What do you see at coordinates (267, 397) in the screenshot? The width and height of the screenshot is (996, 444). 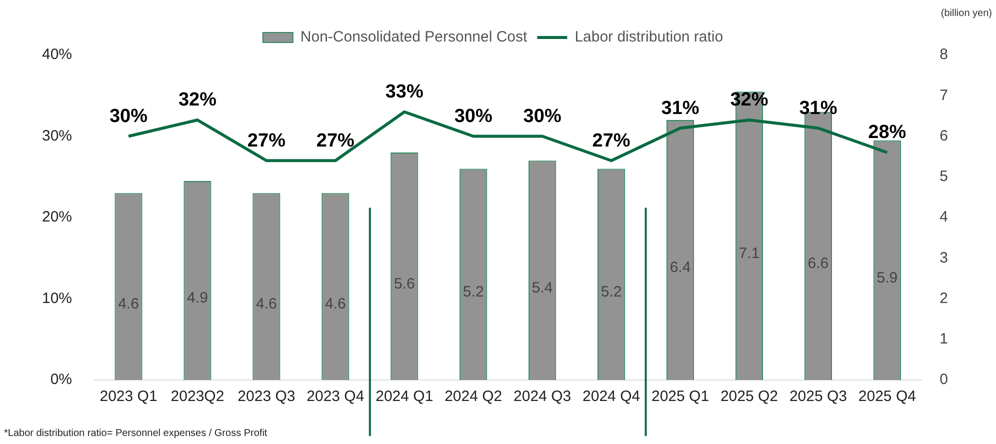 I see `x-tick-label: 2023 Q3` at bounding box center [267, 397].